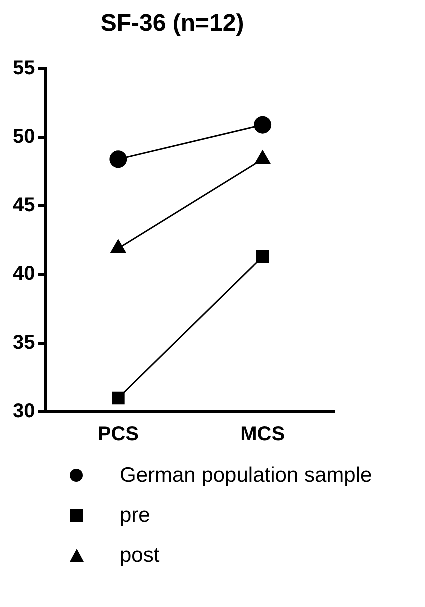 This screenshot has width=425, height=607. Describe the element at coordinates (172, 24) in the screenshot. I see `chart-title: SF-36 (n=12)` at that location.